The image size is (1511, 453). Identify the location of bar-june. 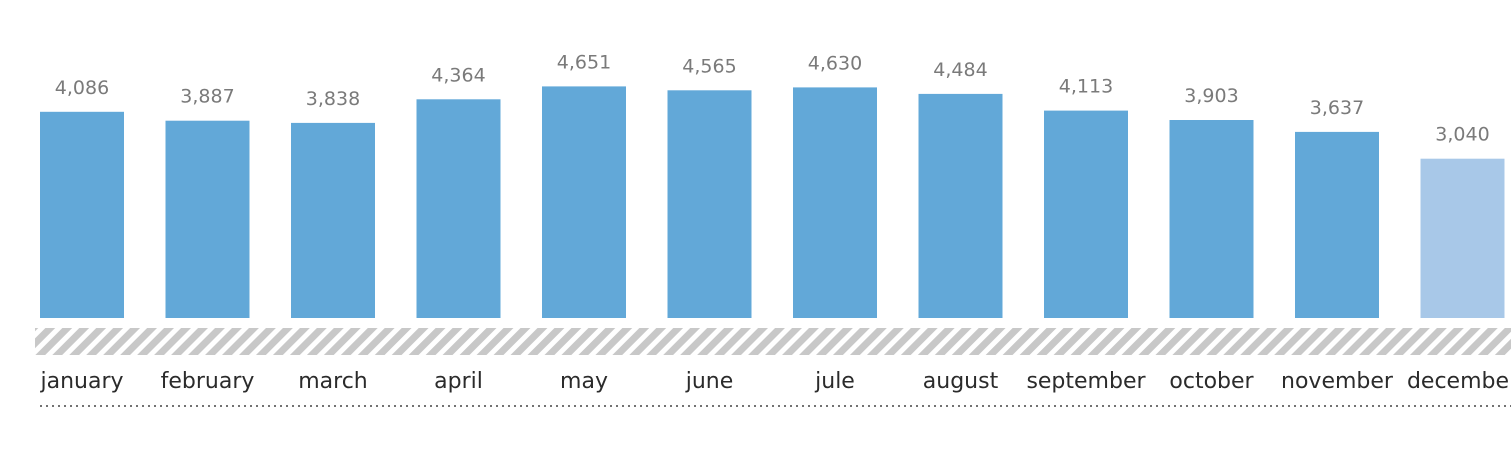
(709, 204).